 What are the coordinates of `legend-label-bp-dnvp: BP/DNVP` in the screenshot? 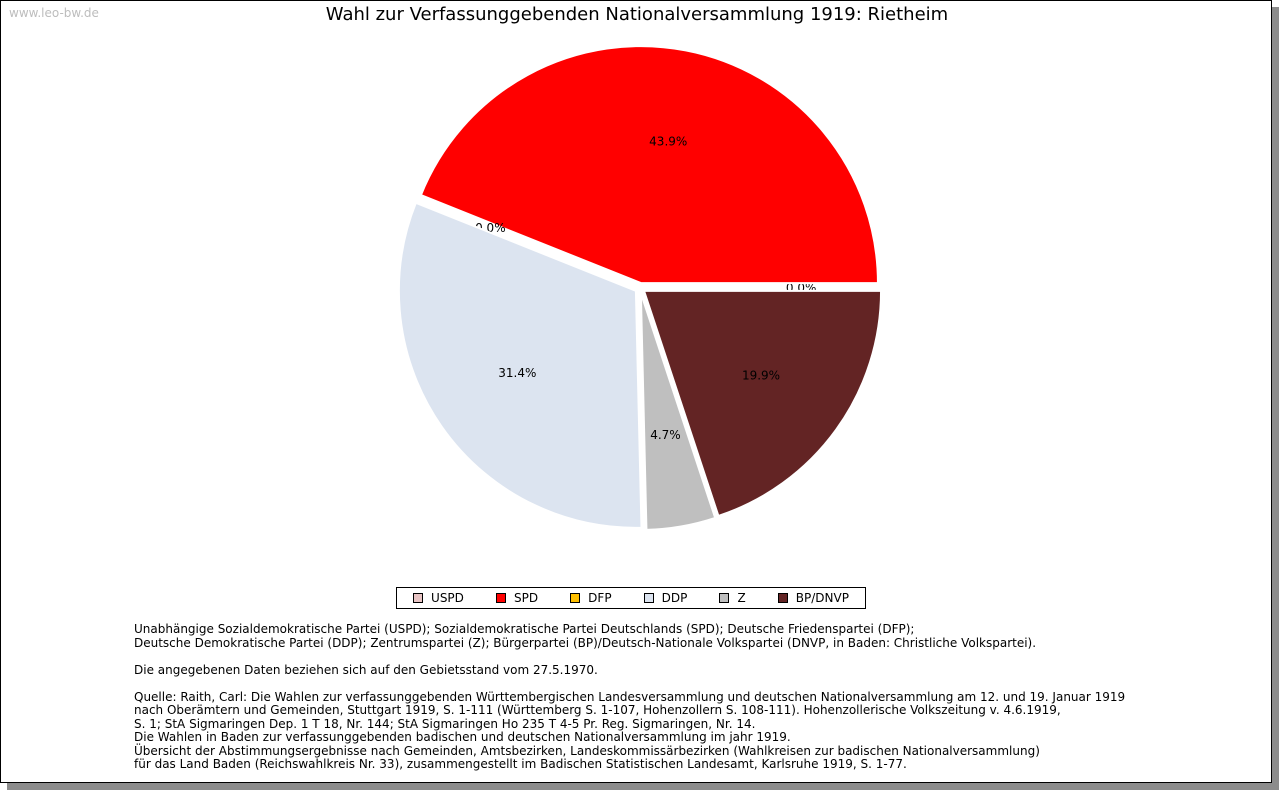 It's located at (822, 598).